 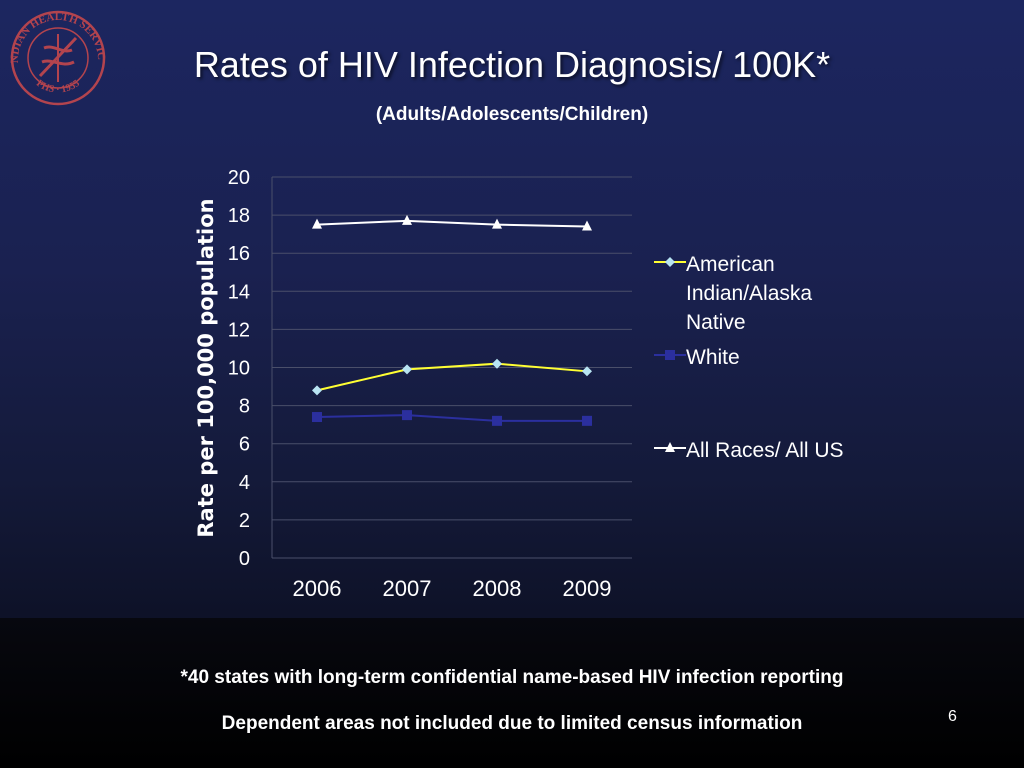 I want to click on legend-label-american-indian: American Indian/Alaska Native, so click(x=749, y=293).